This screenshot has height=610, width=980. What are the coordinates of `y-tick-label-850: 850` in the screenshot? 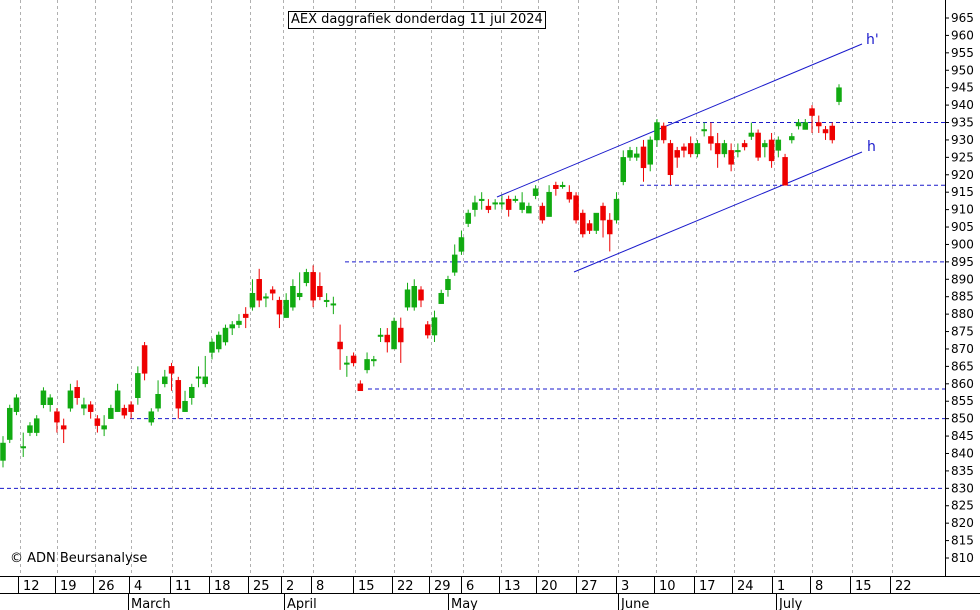 It's located at (962, 419).